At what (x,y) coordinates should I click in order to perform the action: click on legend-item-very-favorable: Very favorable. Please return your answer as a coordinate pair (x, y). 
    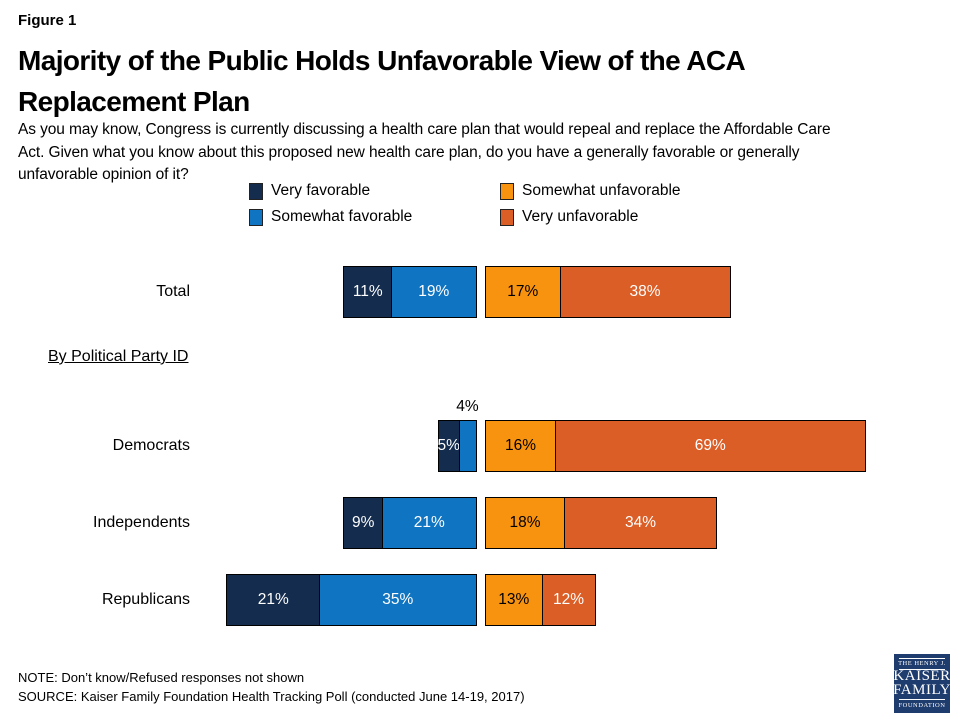
    Looking at the image, I should click on (309, 191).